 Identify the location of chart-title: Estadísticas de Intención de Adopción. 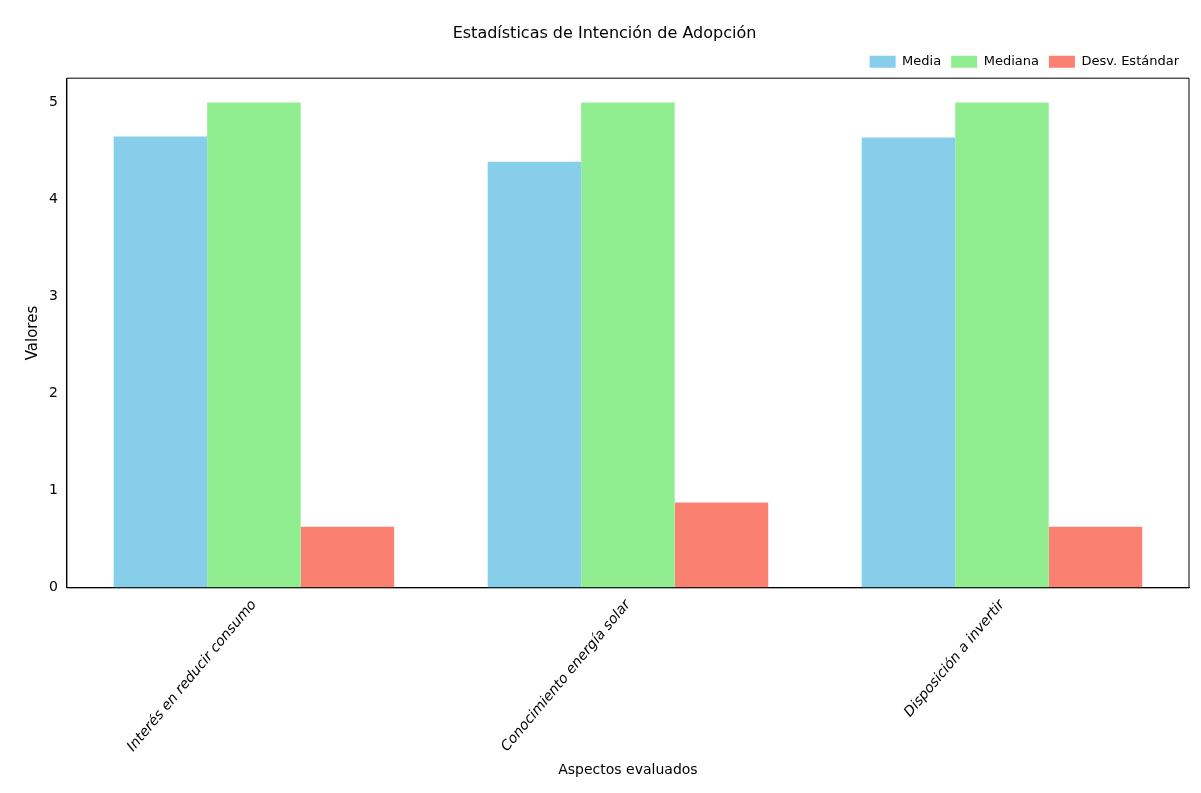
(604, 32).